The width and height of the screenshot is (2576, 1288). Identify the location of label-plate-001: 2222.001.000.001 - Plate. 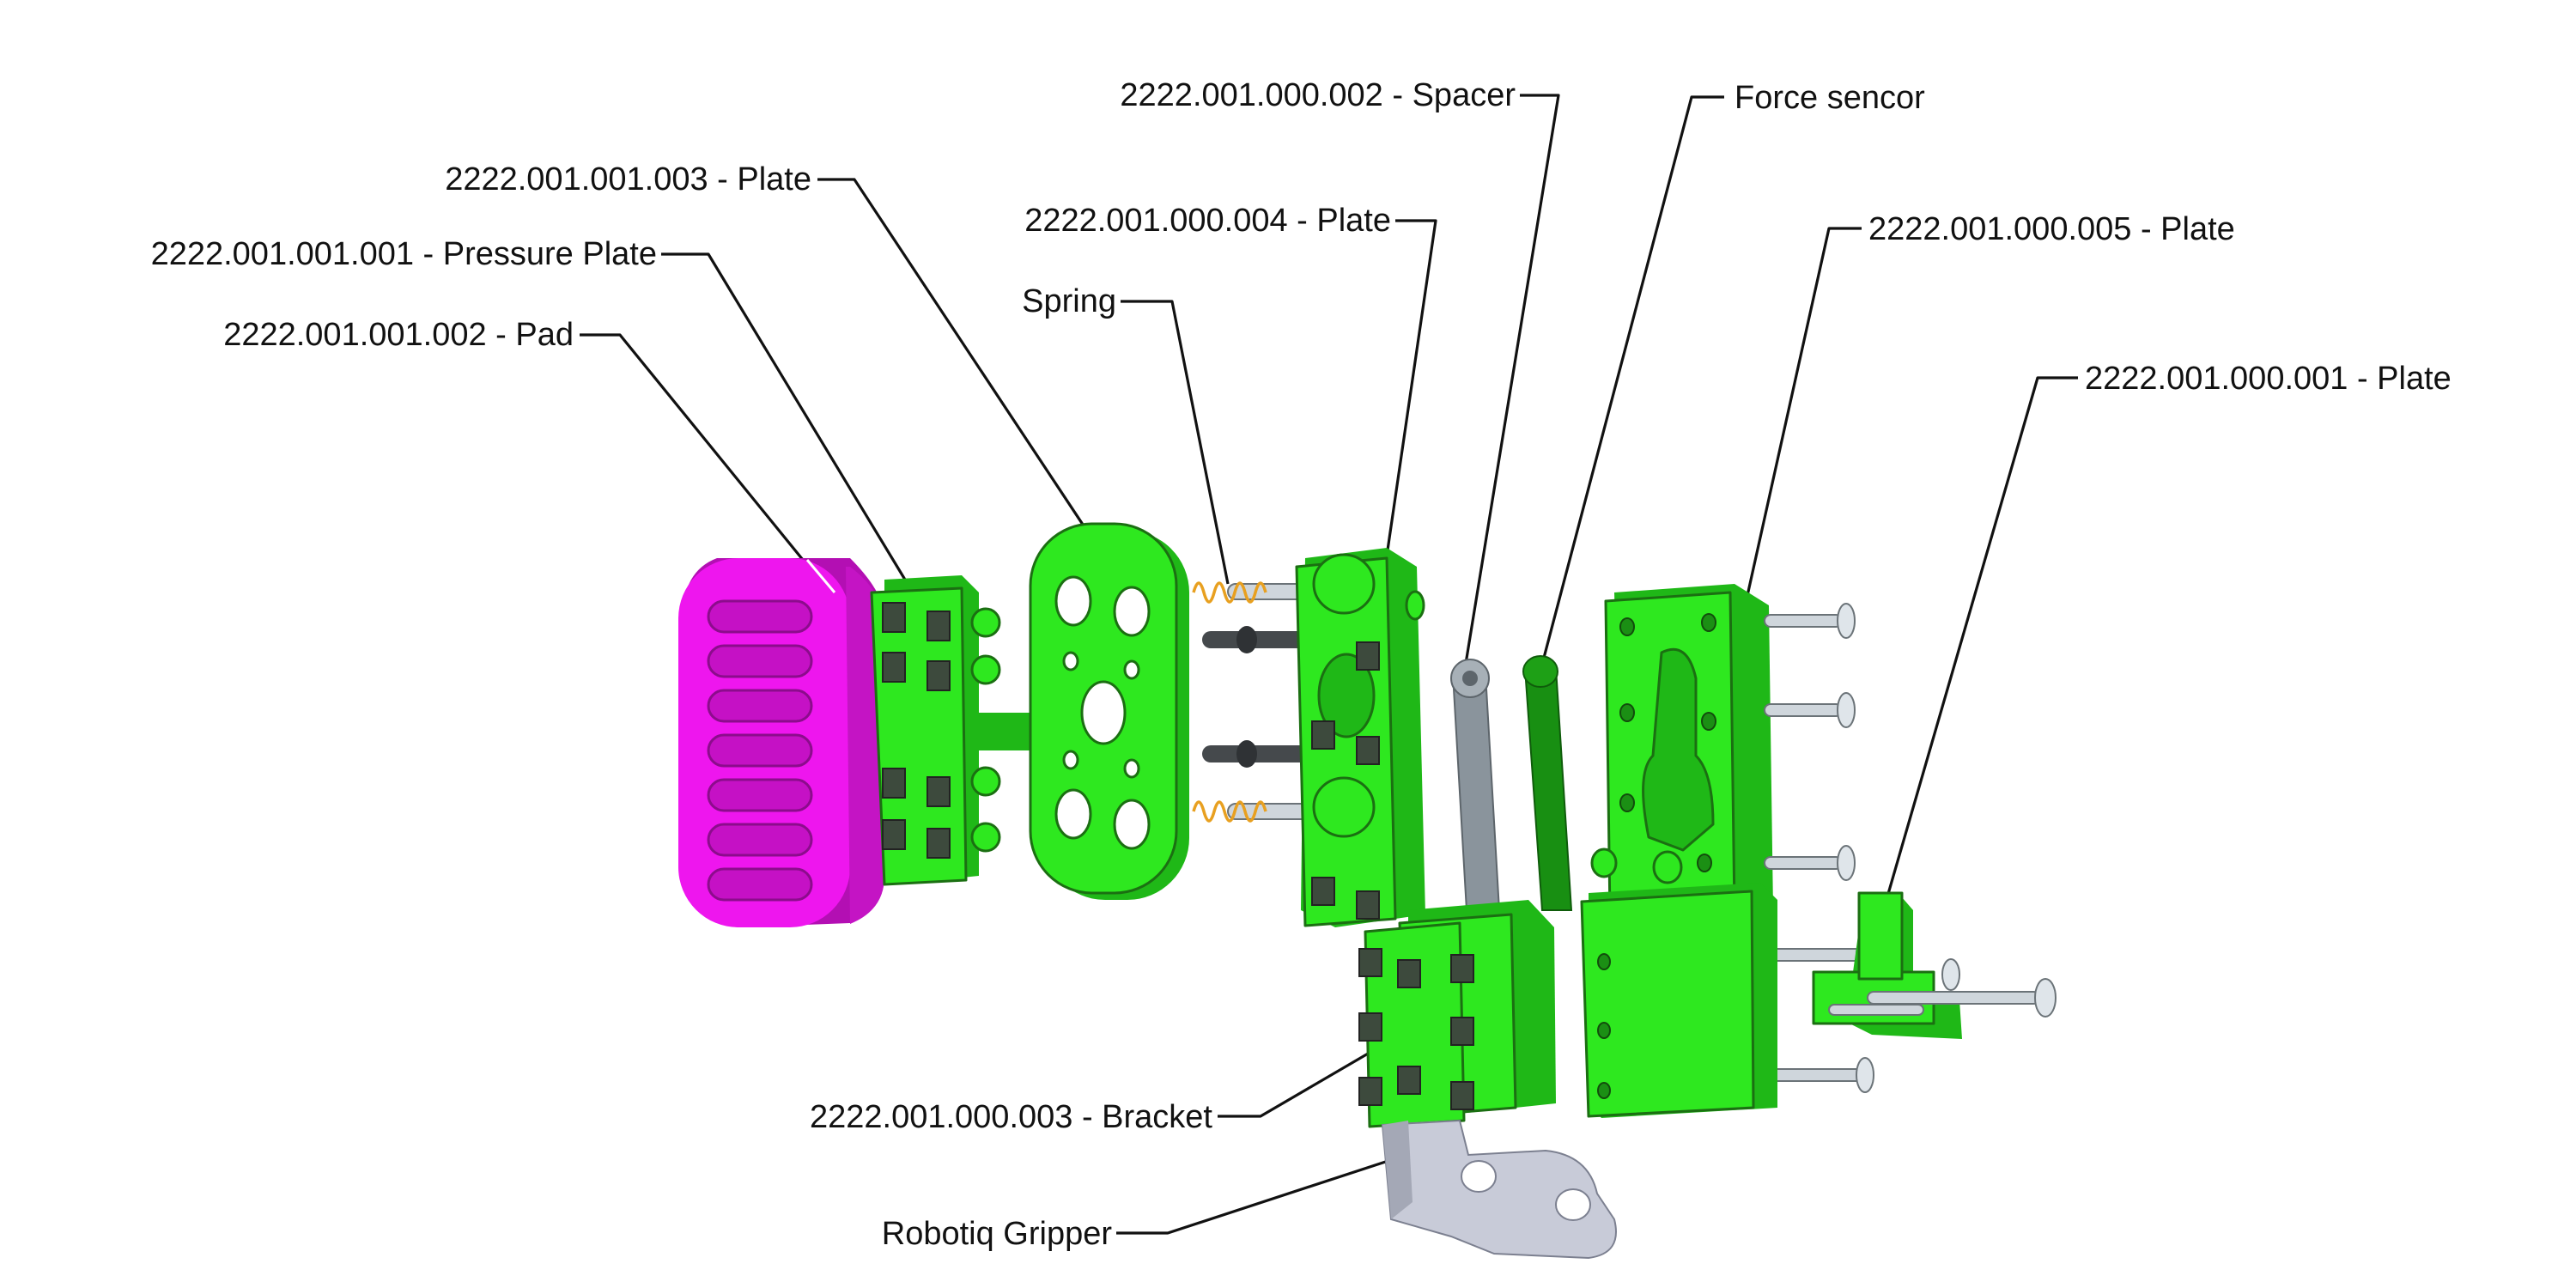
(2268, 379).